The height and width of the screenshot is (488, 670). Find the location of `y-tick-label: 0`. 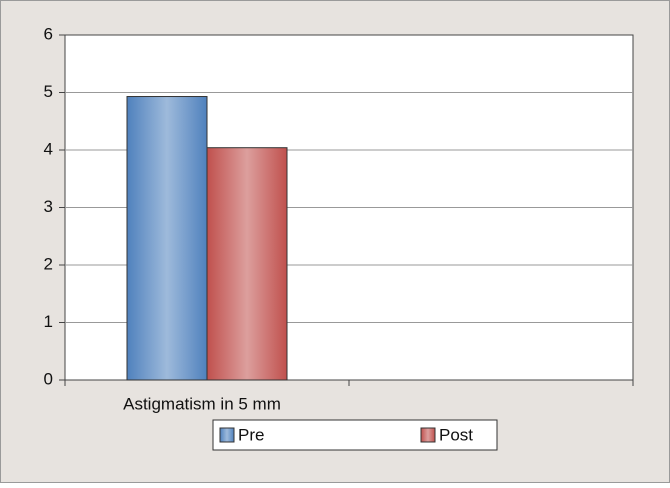

y-tick-label: 0 is located at coordinates (48, 378).